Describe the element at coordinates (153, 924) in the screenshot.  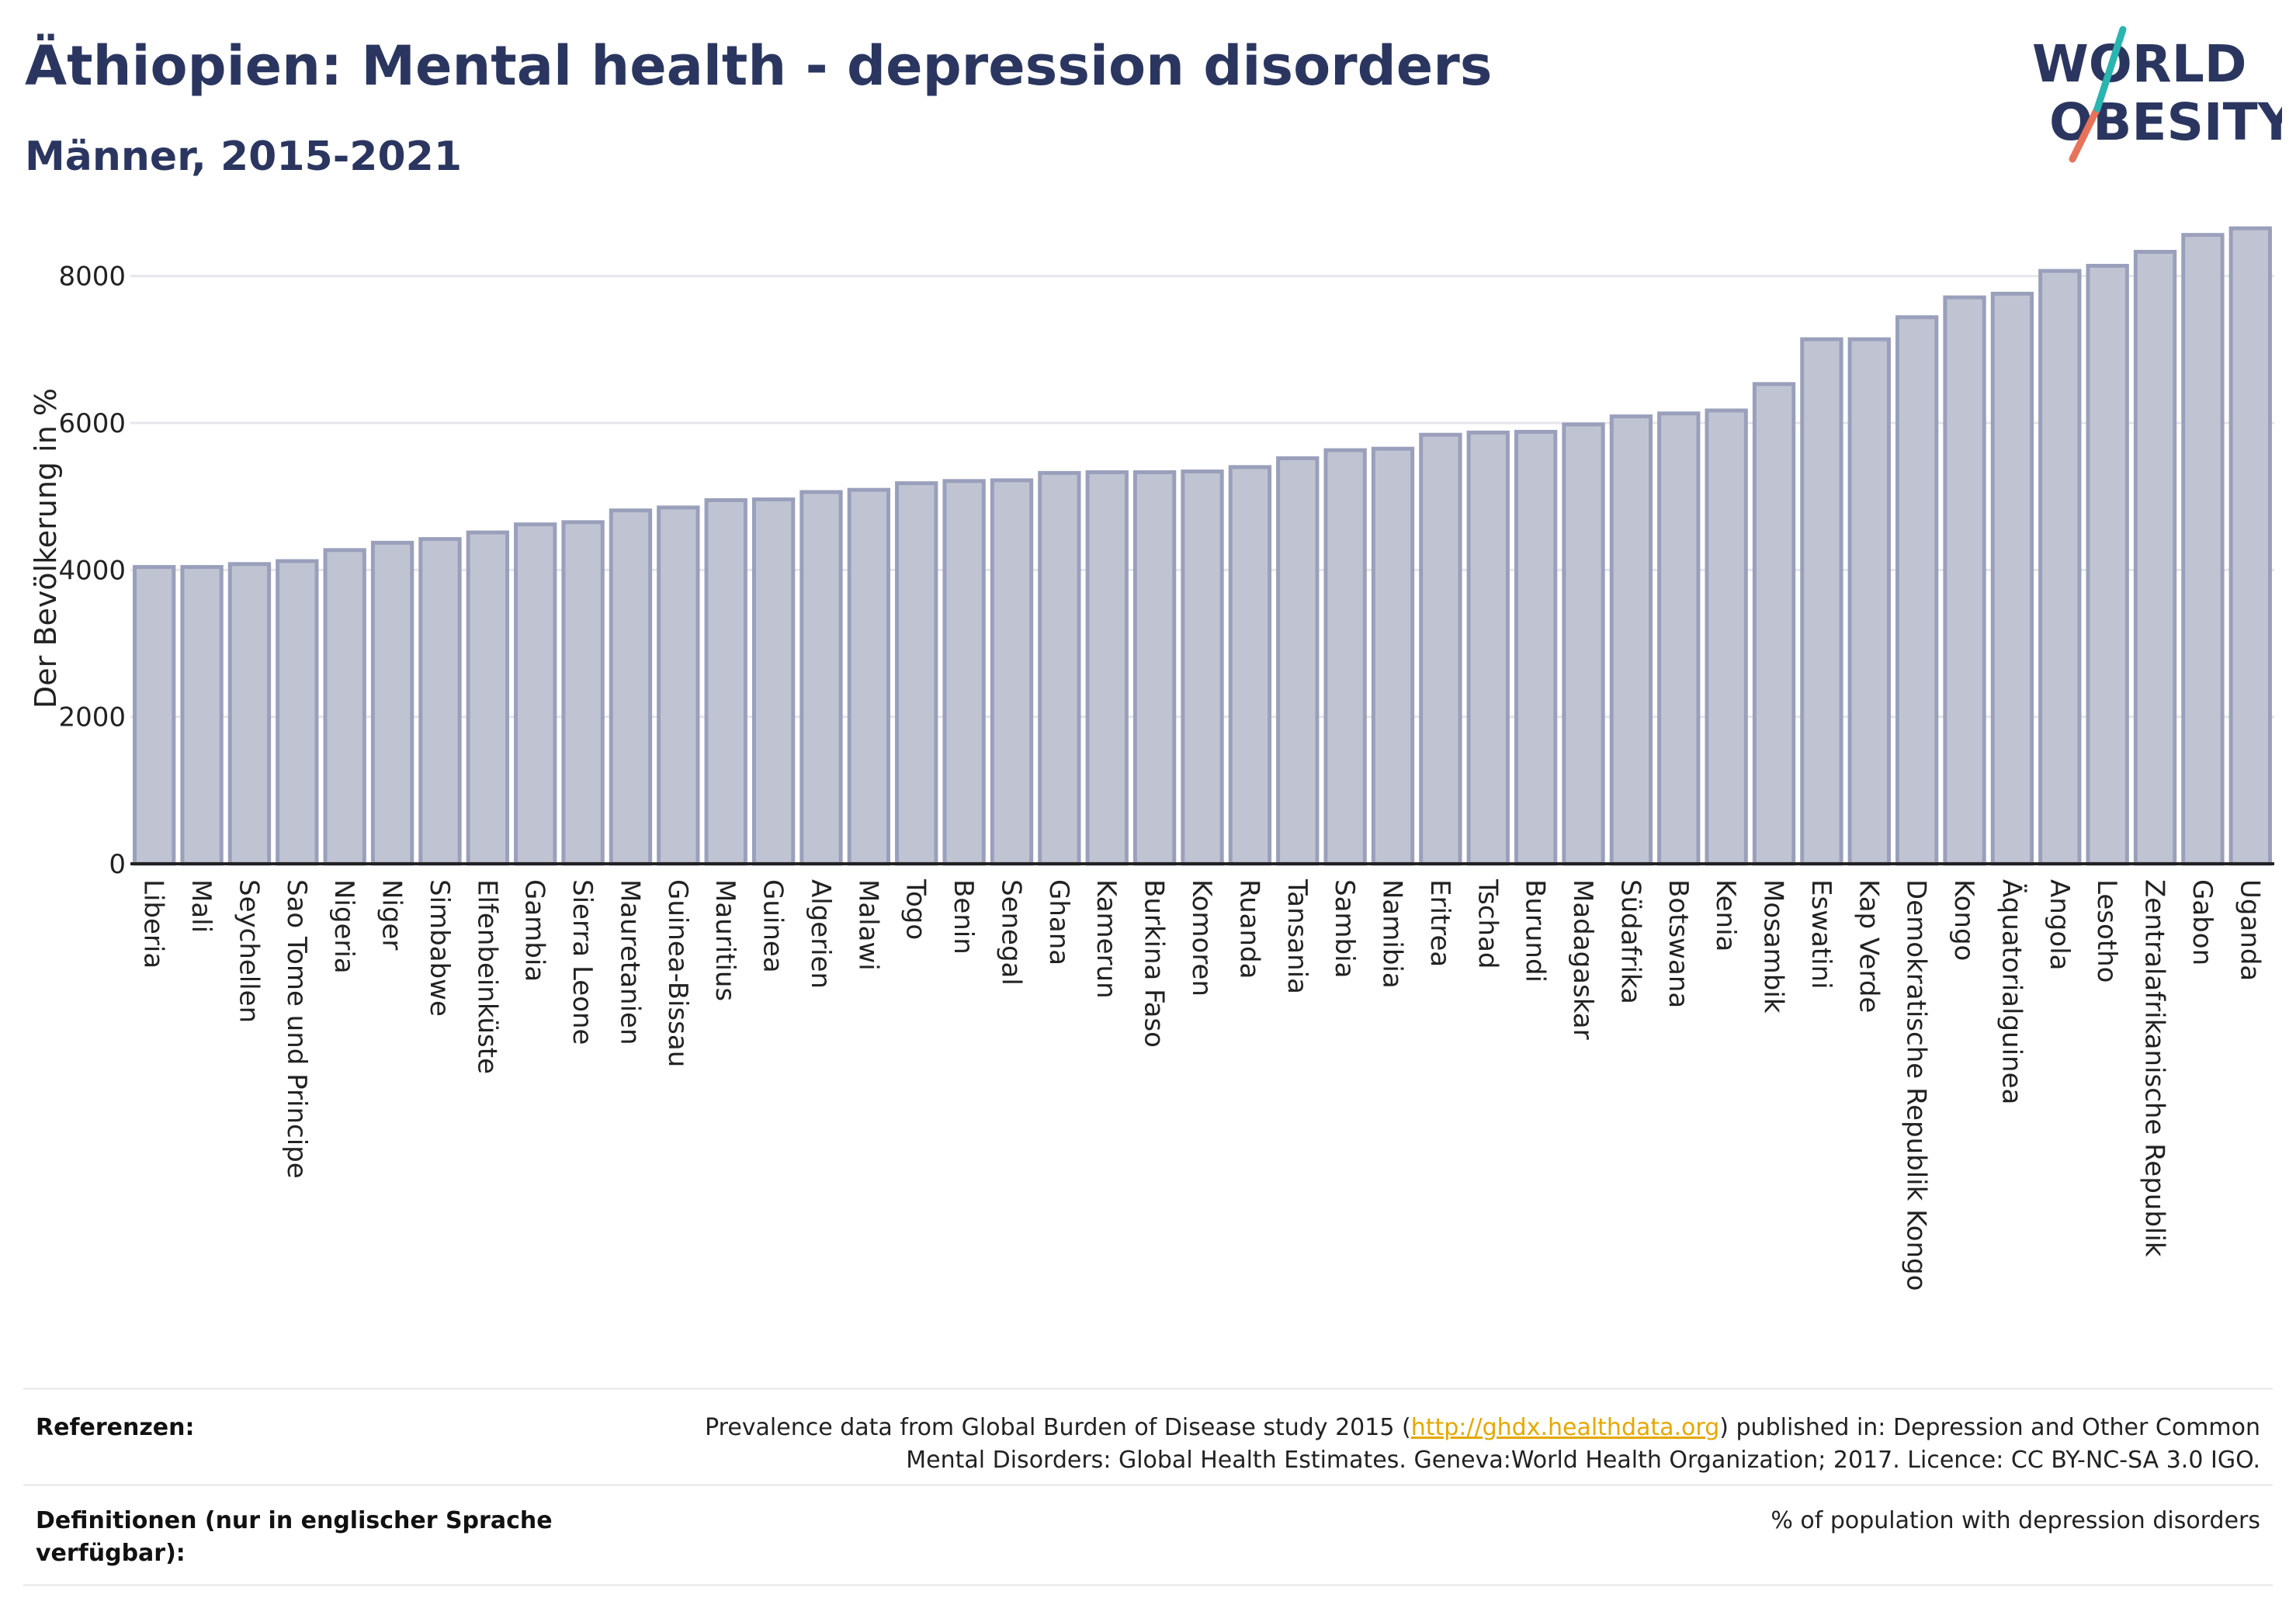
I see `x-tick-label: Liberia` at that location.